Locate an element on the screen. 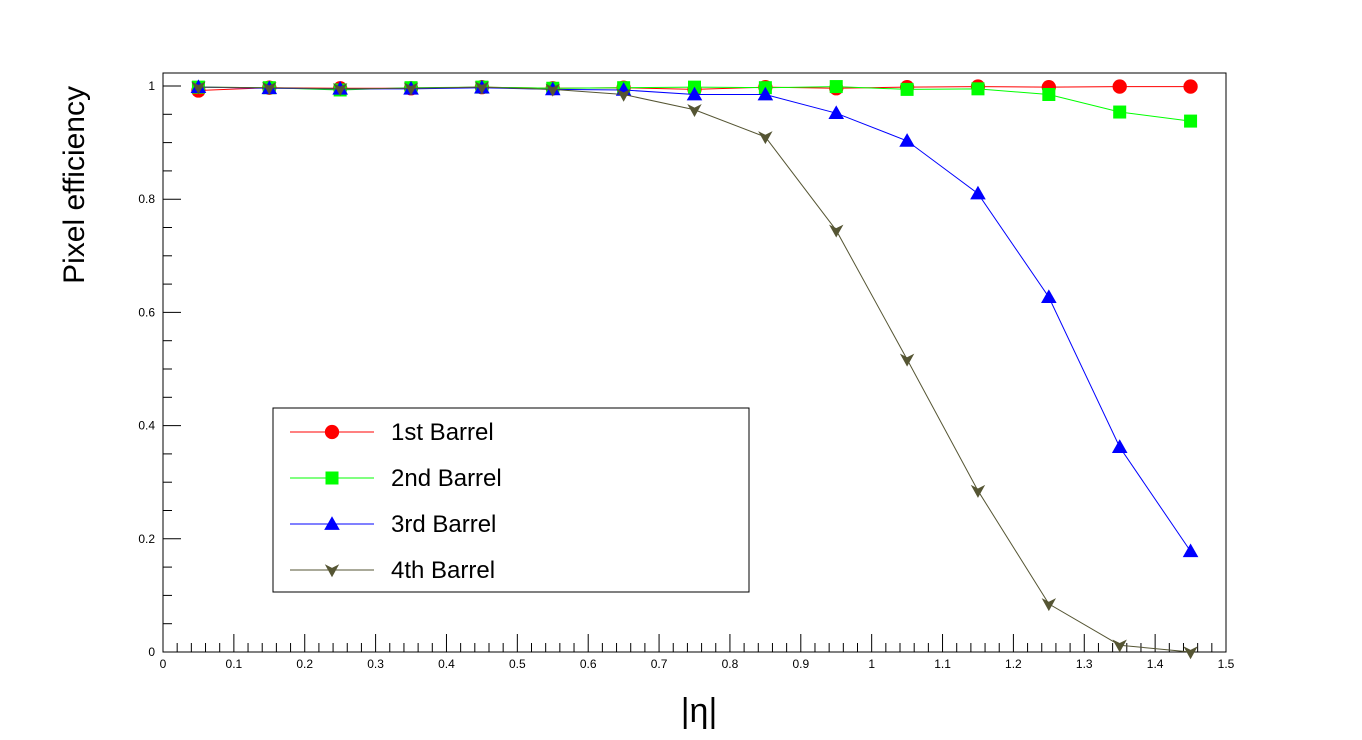 The image size is (1362, 740). y-tick-label: 0.6 is located at coordinates (146, 312).